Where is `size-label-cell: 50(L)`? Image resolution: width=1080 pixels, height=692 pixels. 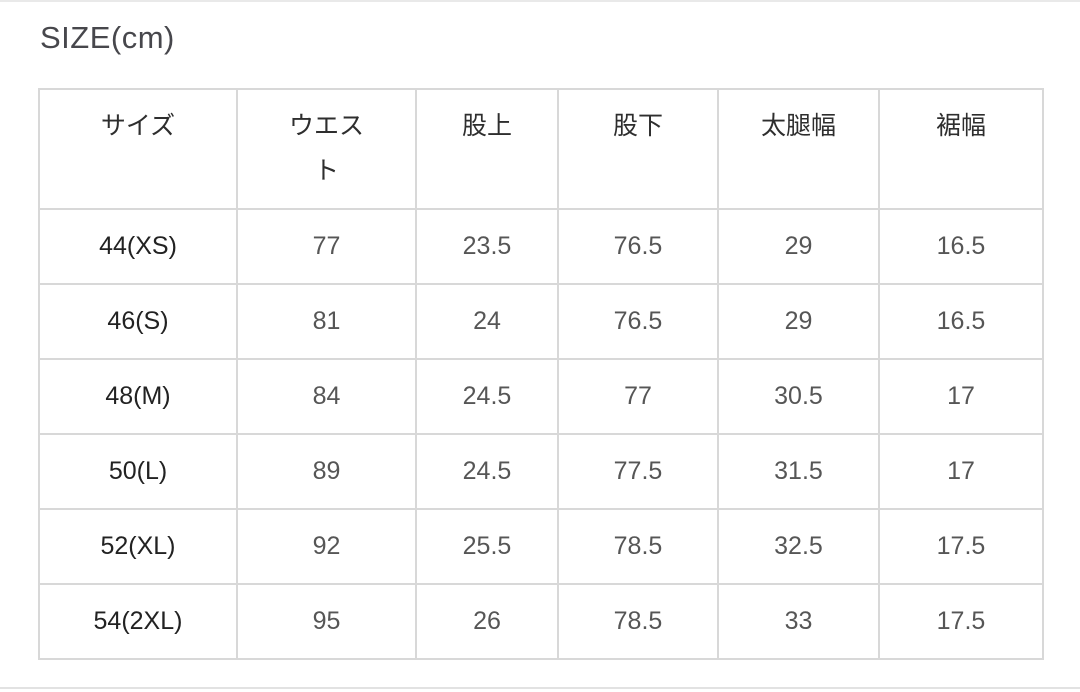
size-label-cell: 50(L) is located at coordinates (138, 471).